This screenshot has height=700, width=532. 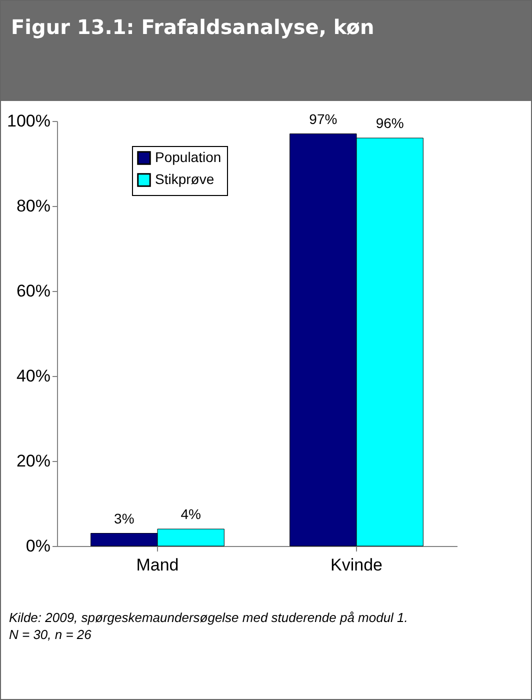 What do you see at coordinates (209, 617) in the screenshot?
I see `text: Kilde: 2009, spørgeskemaundersøgelse med studerende på modul 1.` at bounding box center [209, 617].